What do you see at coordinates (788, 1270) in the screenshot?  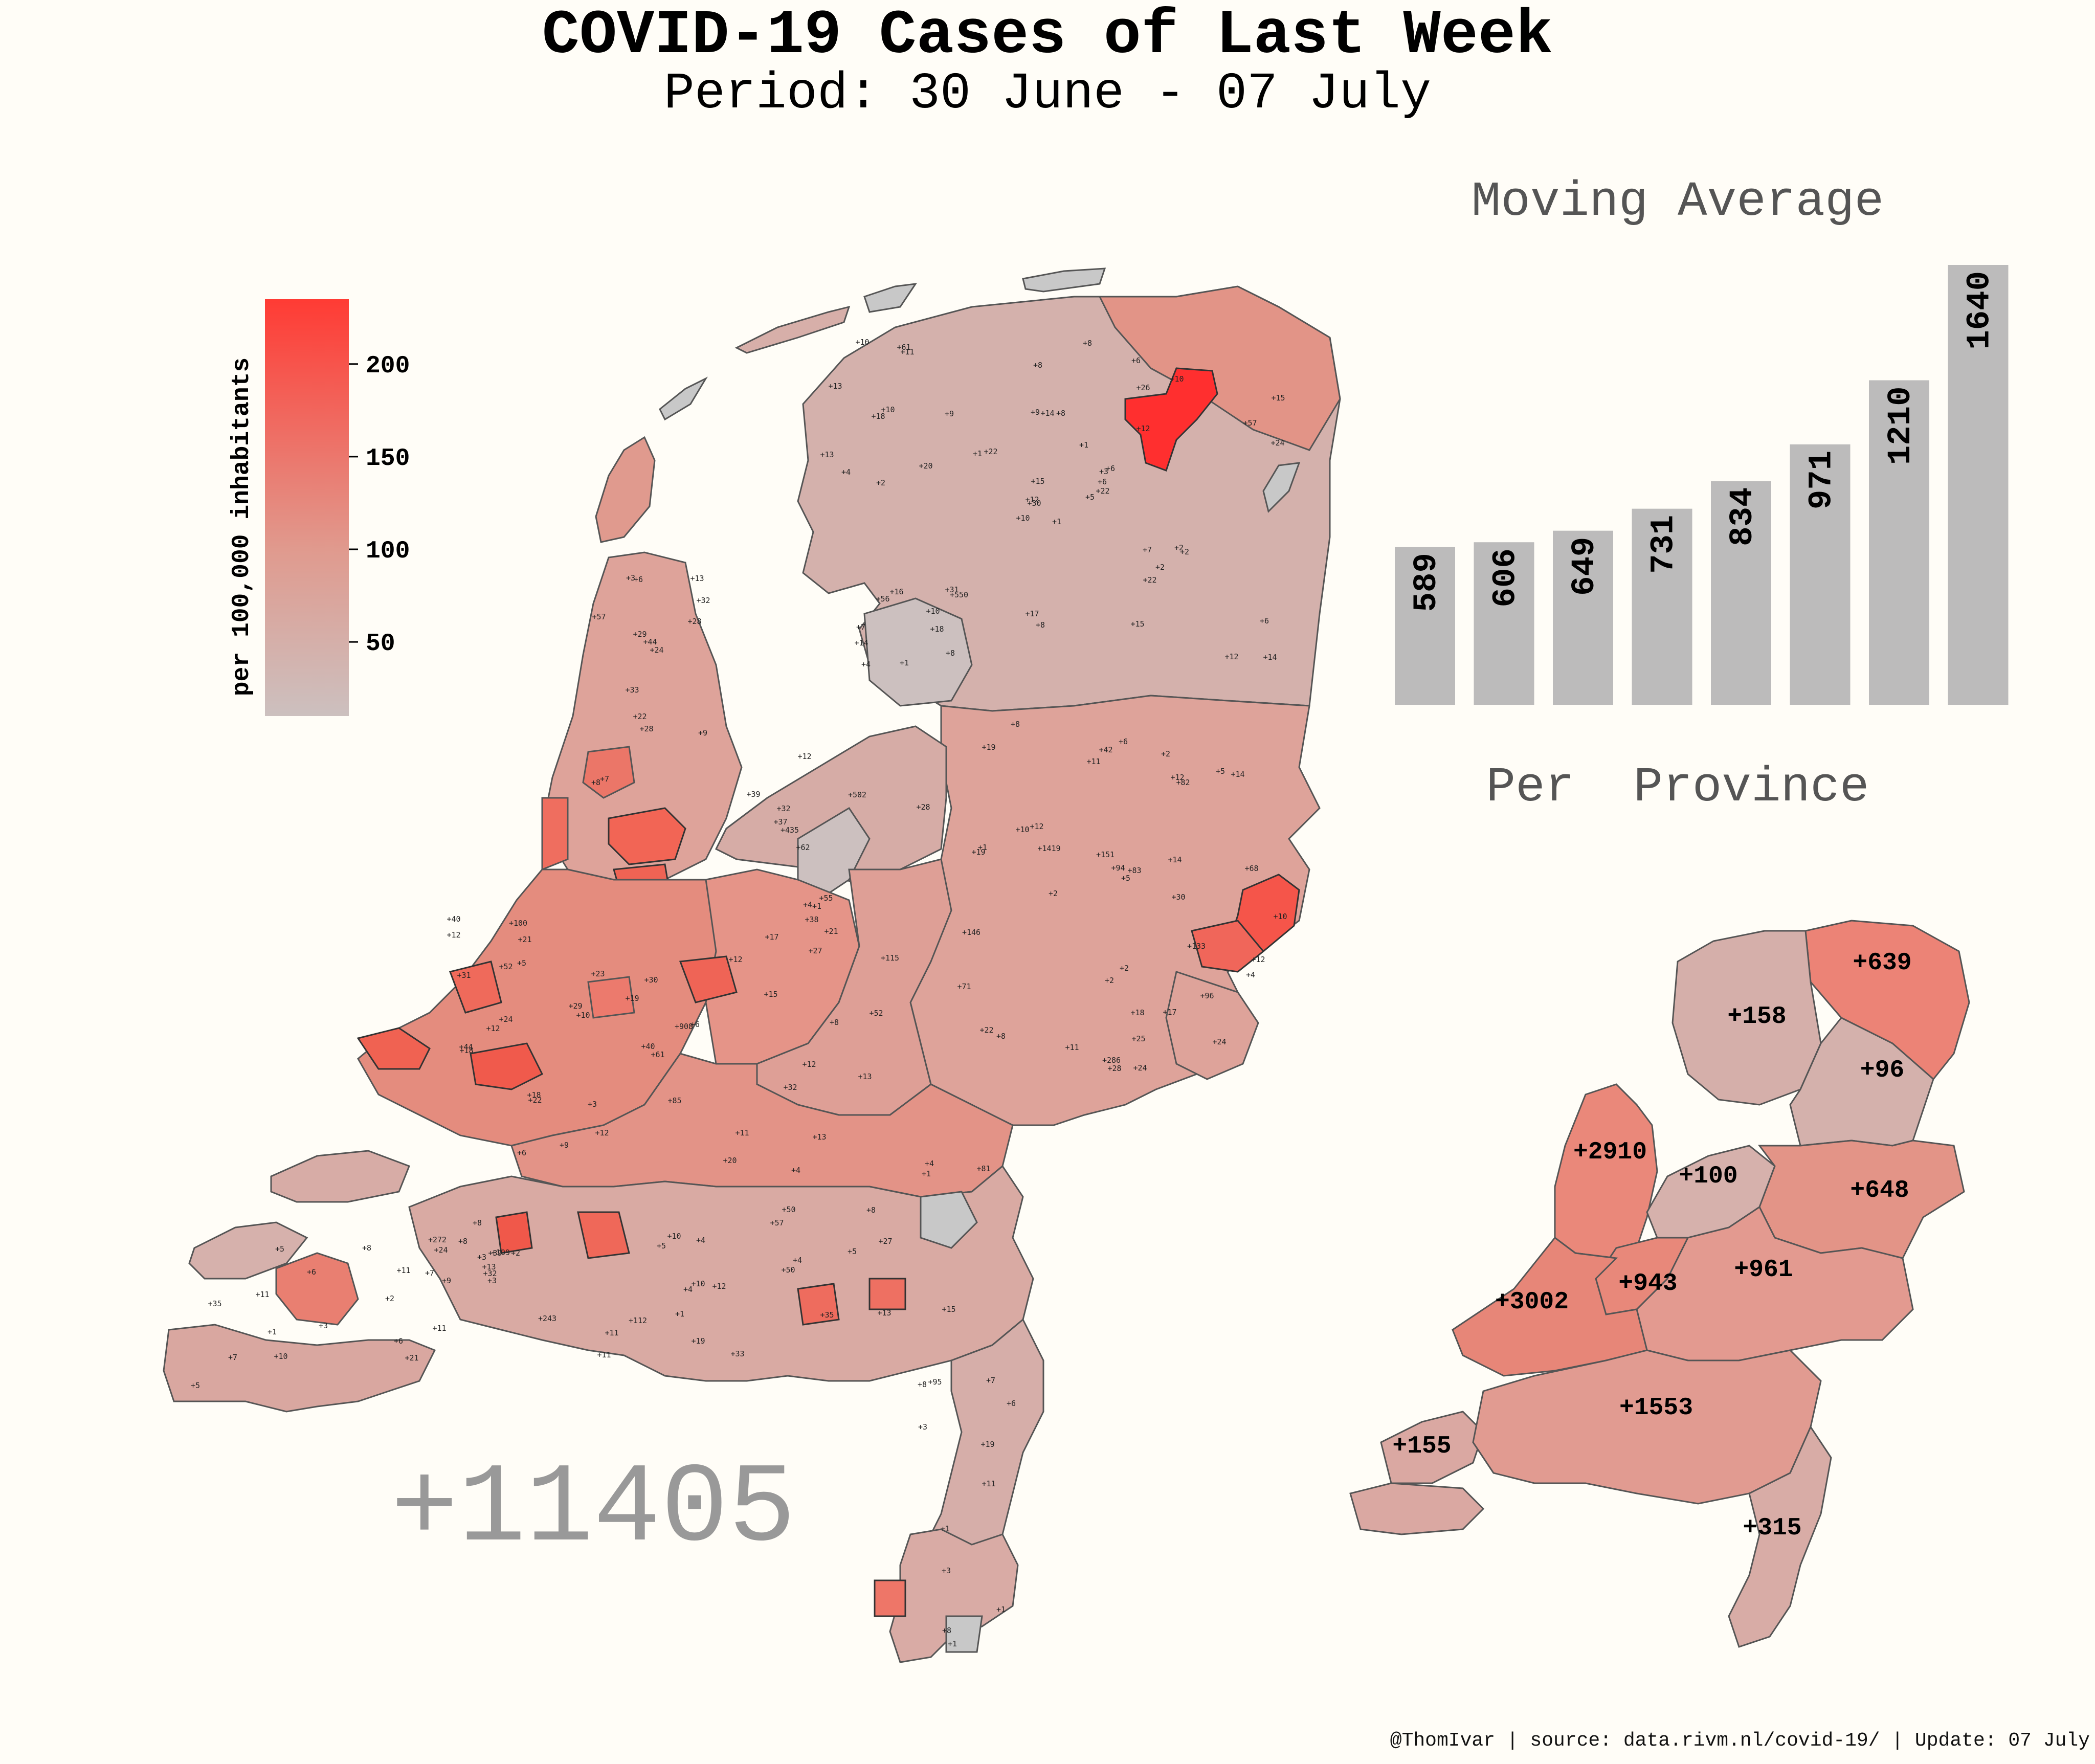 I see `municipality-label: +50` at bounding box center [788, 1270].